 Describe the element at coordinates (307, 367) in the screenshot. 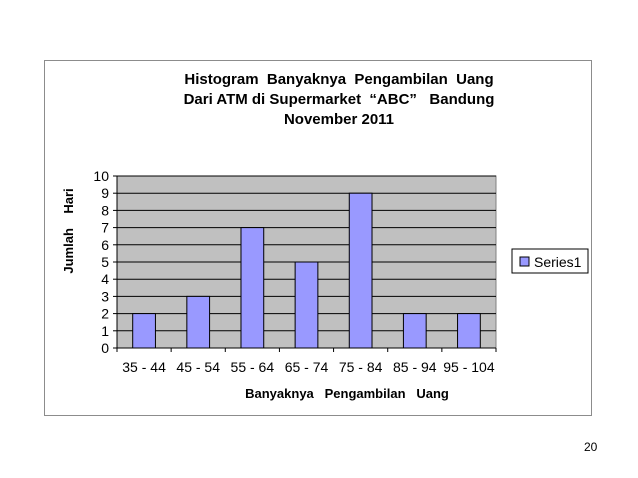

I see `x-tick-label: 65 - 74` at that location.